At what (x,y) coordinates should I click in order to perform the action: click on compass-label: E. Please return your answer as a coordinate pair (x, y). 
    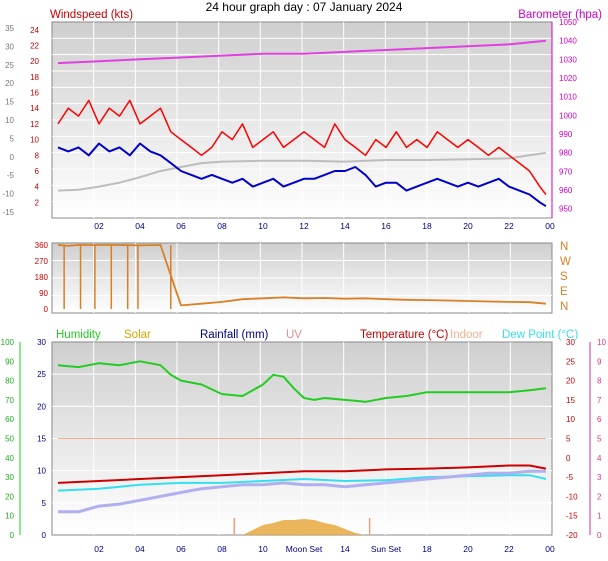
    Looking at the image, I should click on (564, 292).